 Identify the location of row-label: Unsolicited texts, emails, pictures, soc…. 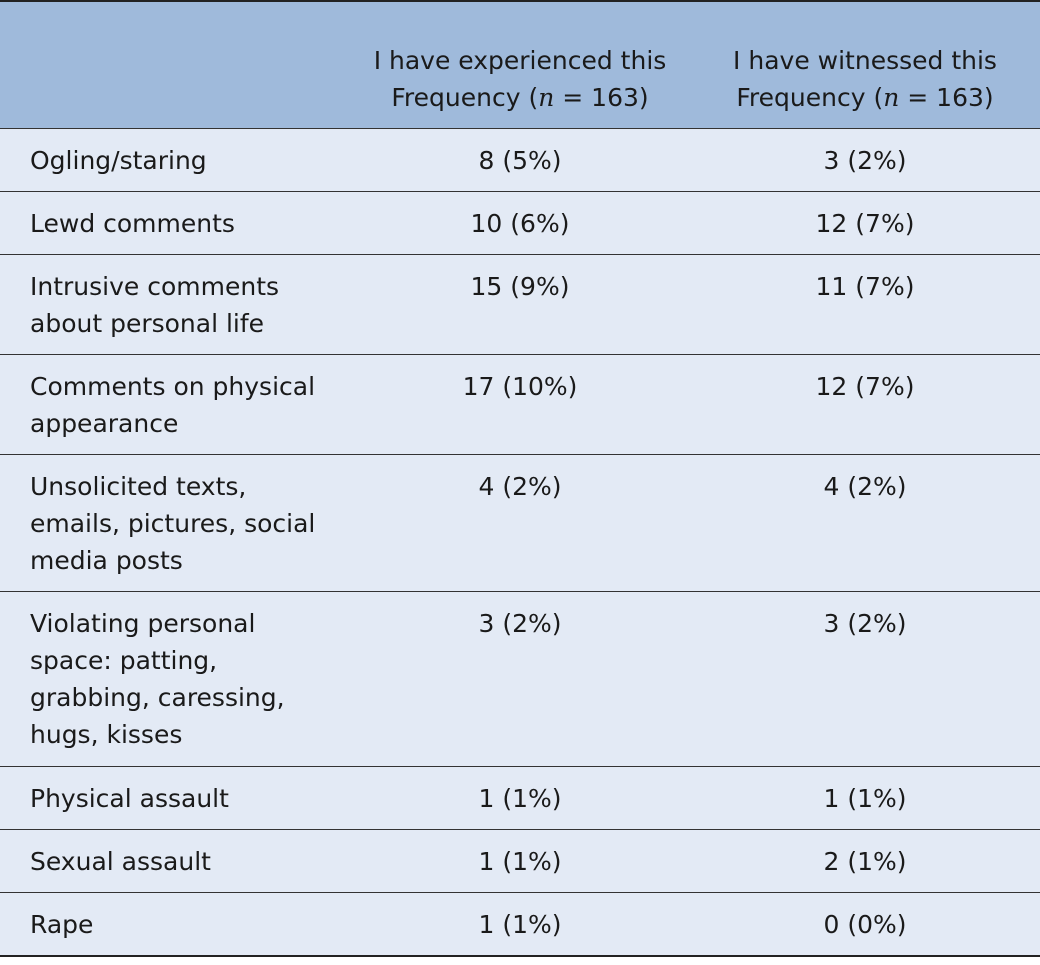
(173, 523).